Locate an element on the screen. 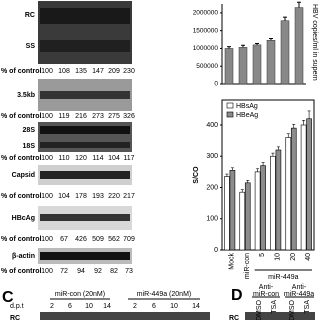  blot-label: HBcAg is located at coordinates (23, 218).